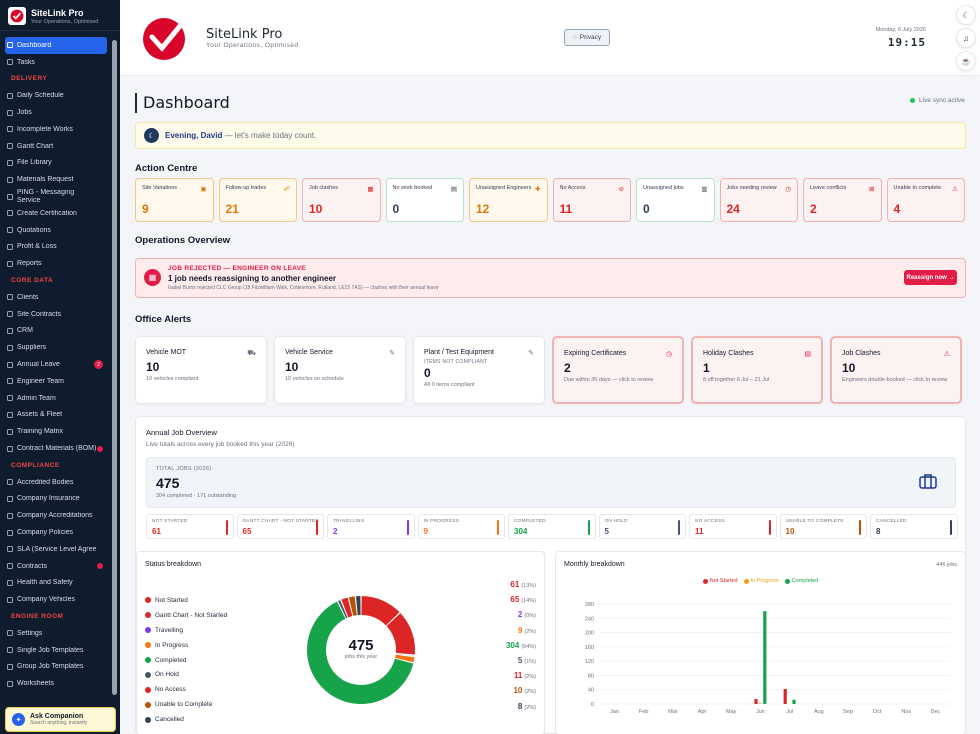 Image resolution: width=980 pixels, height=734 pixels. What do you see at coordinates (595, 353) in the screenshot?
I see `office-alert-title: Expiring Certificates` at bounding box center [595, 353].